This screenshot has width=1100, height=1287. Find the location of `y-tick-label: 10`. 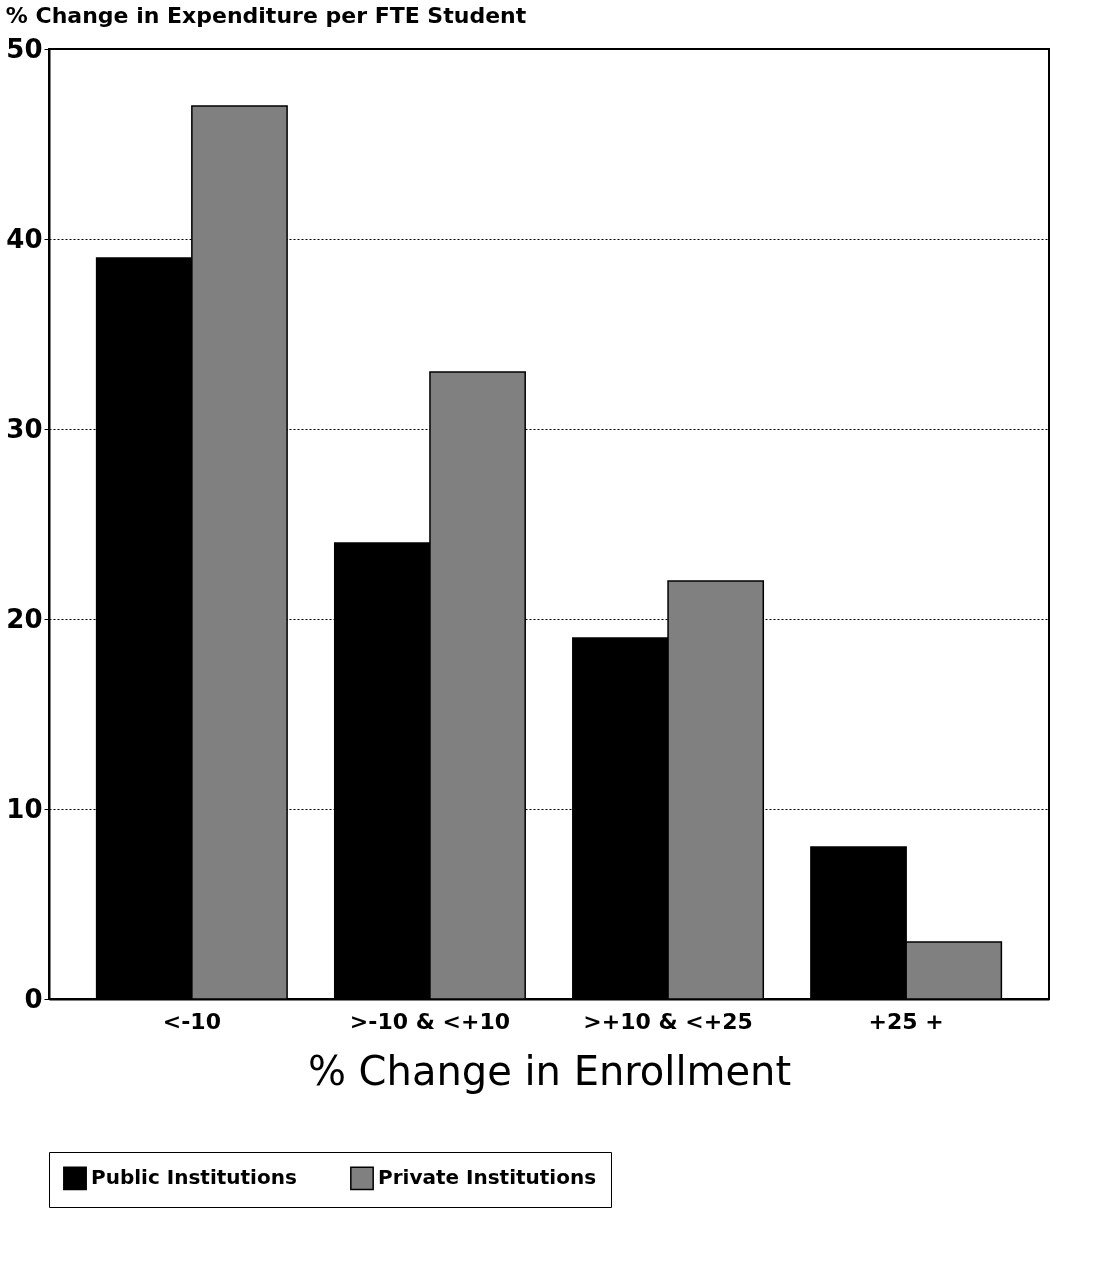

y-tick-label: 10 is located at coordinates (24, 808).